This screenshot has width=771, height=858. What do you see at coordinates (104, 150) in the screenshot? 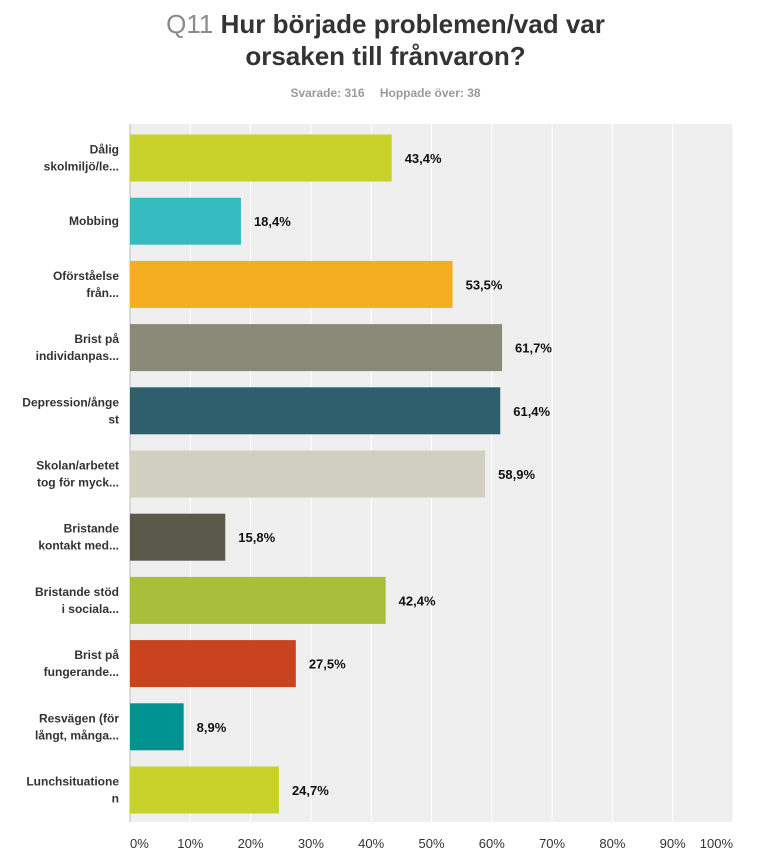
I see `category-label: Dålig` at bounding box center [104, 150].